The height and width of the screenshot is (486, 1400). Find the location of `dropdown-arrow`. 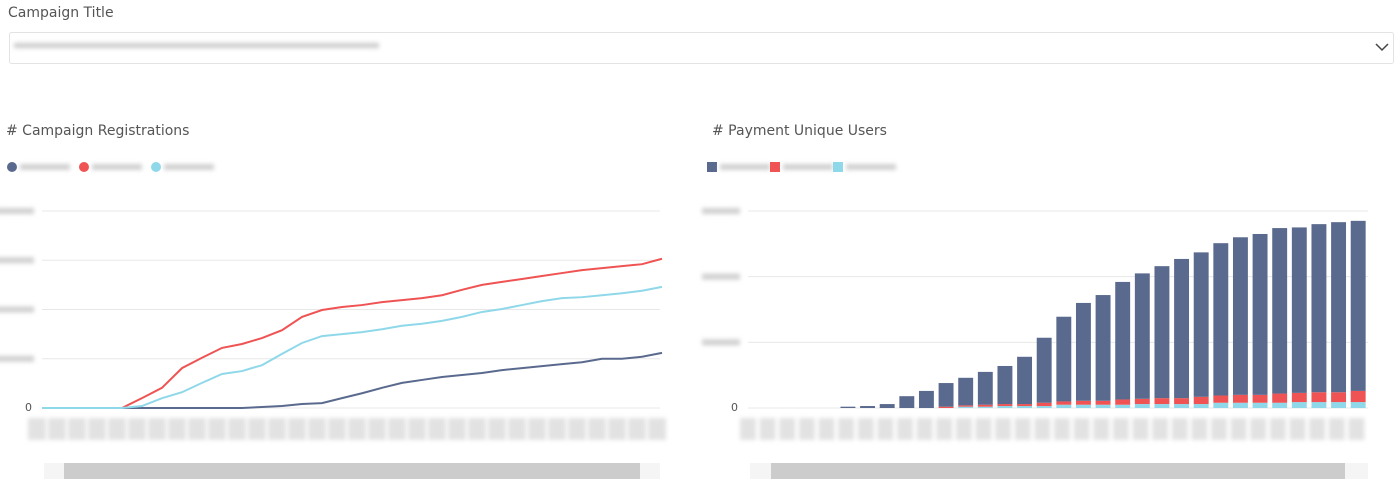

dropdown-arrow is located at coordinates (1382, 47).